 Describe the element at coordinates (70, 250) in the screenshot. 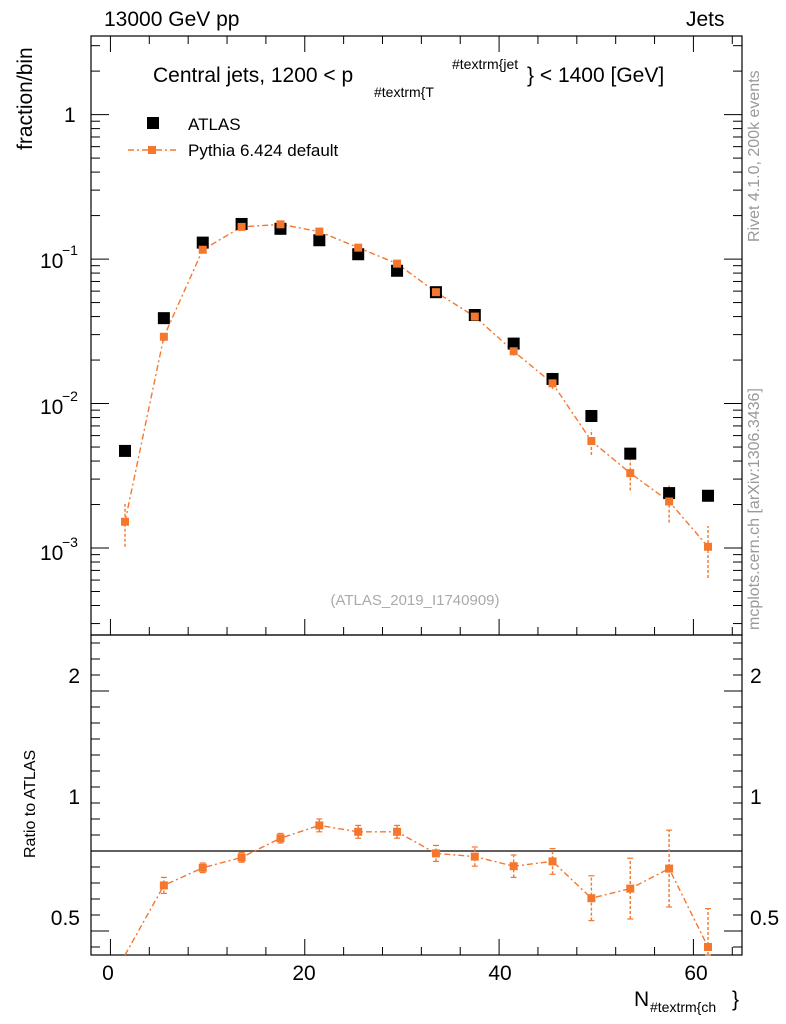

I see `main-ytick-10-exp-a: −1` at that location.